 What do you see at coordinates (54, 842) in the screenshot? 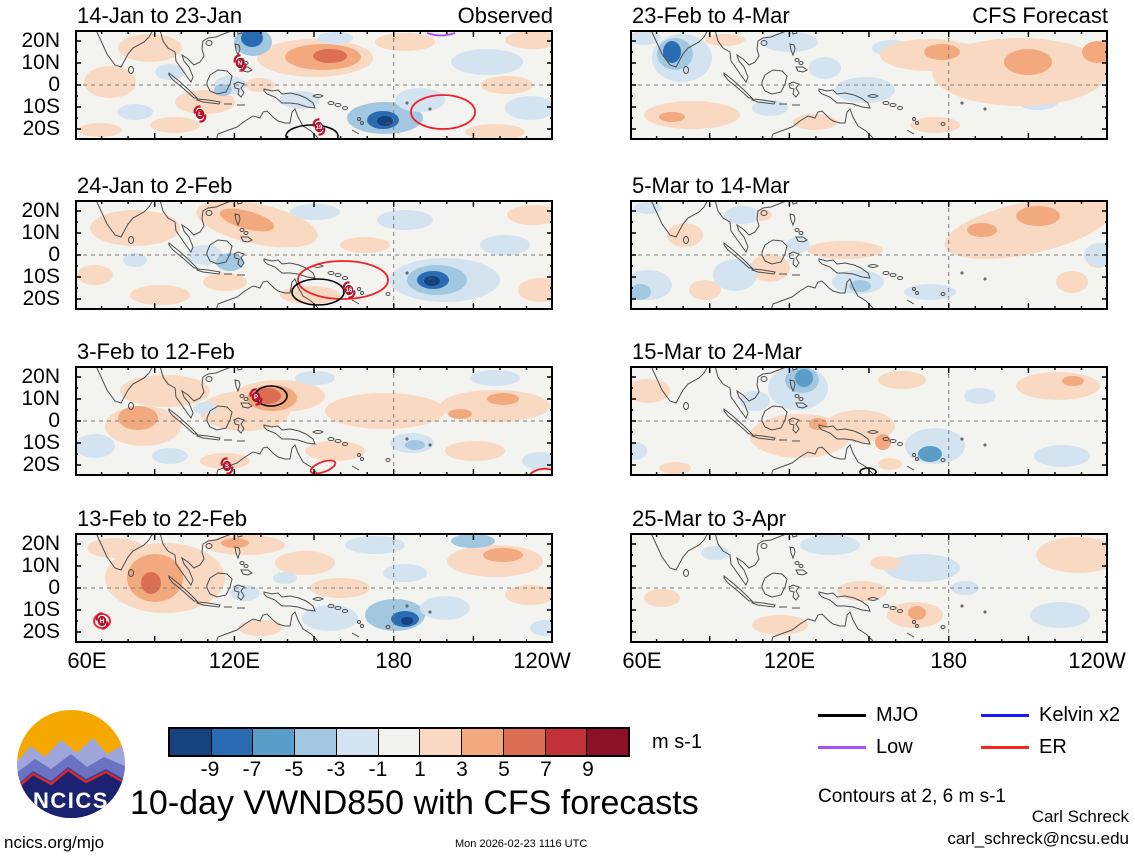
I see `website-url: ncics.org/mjo` at bounding box center [54, 842].